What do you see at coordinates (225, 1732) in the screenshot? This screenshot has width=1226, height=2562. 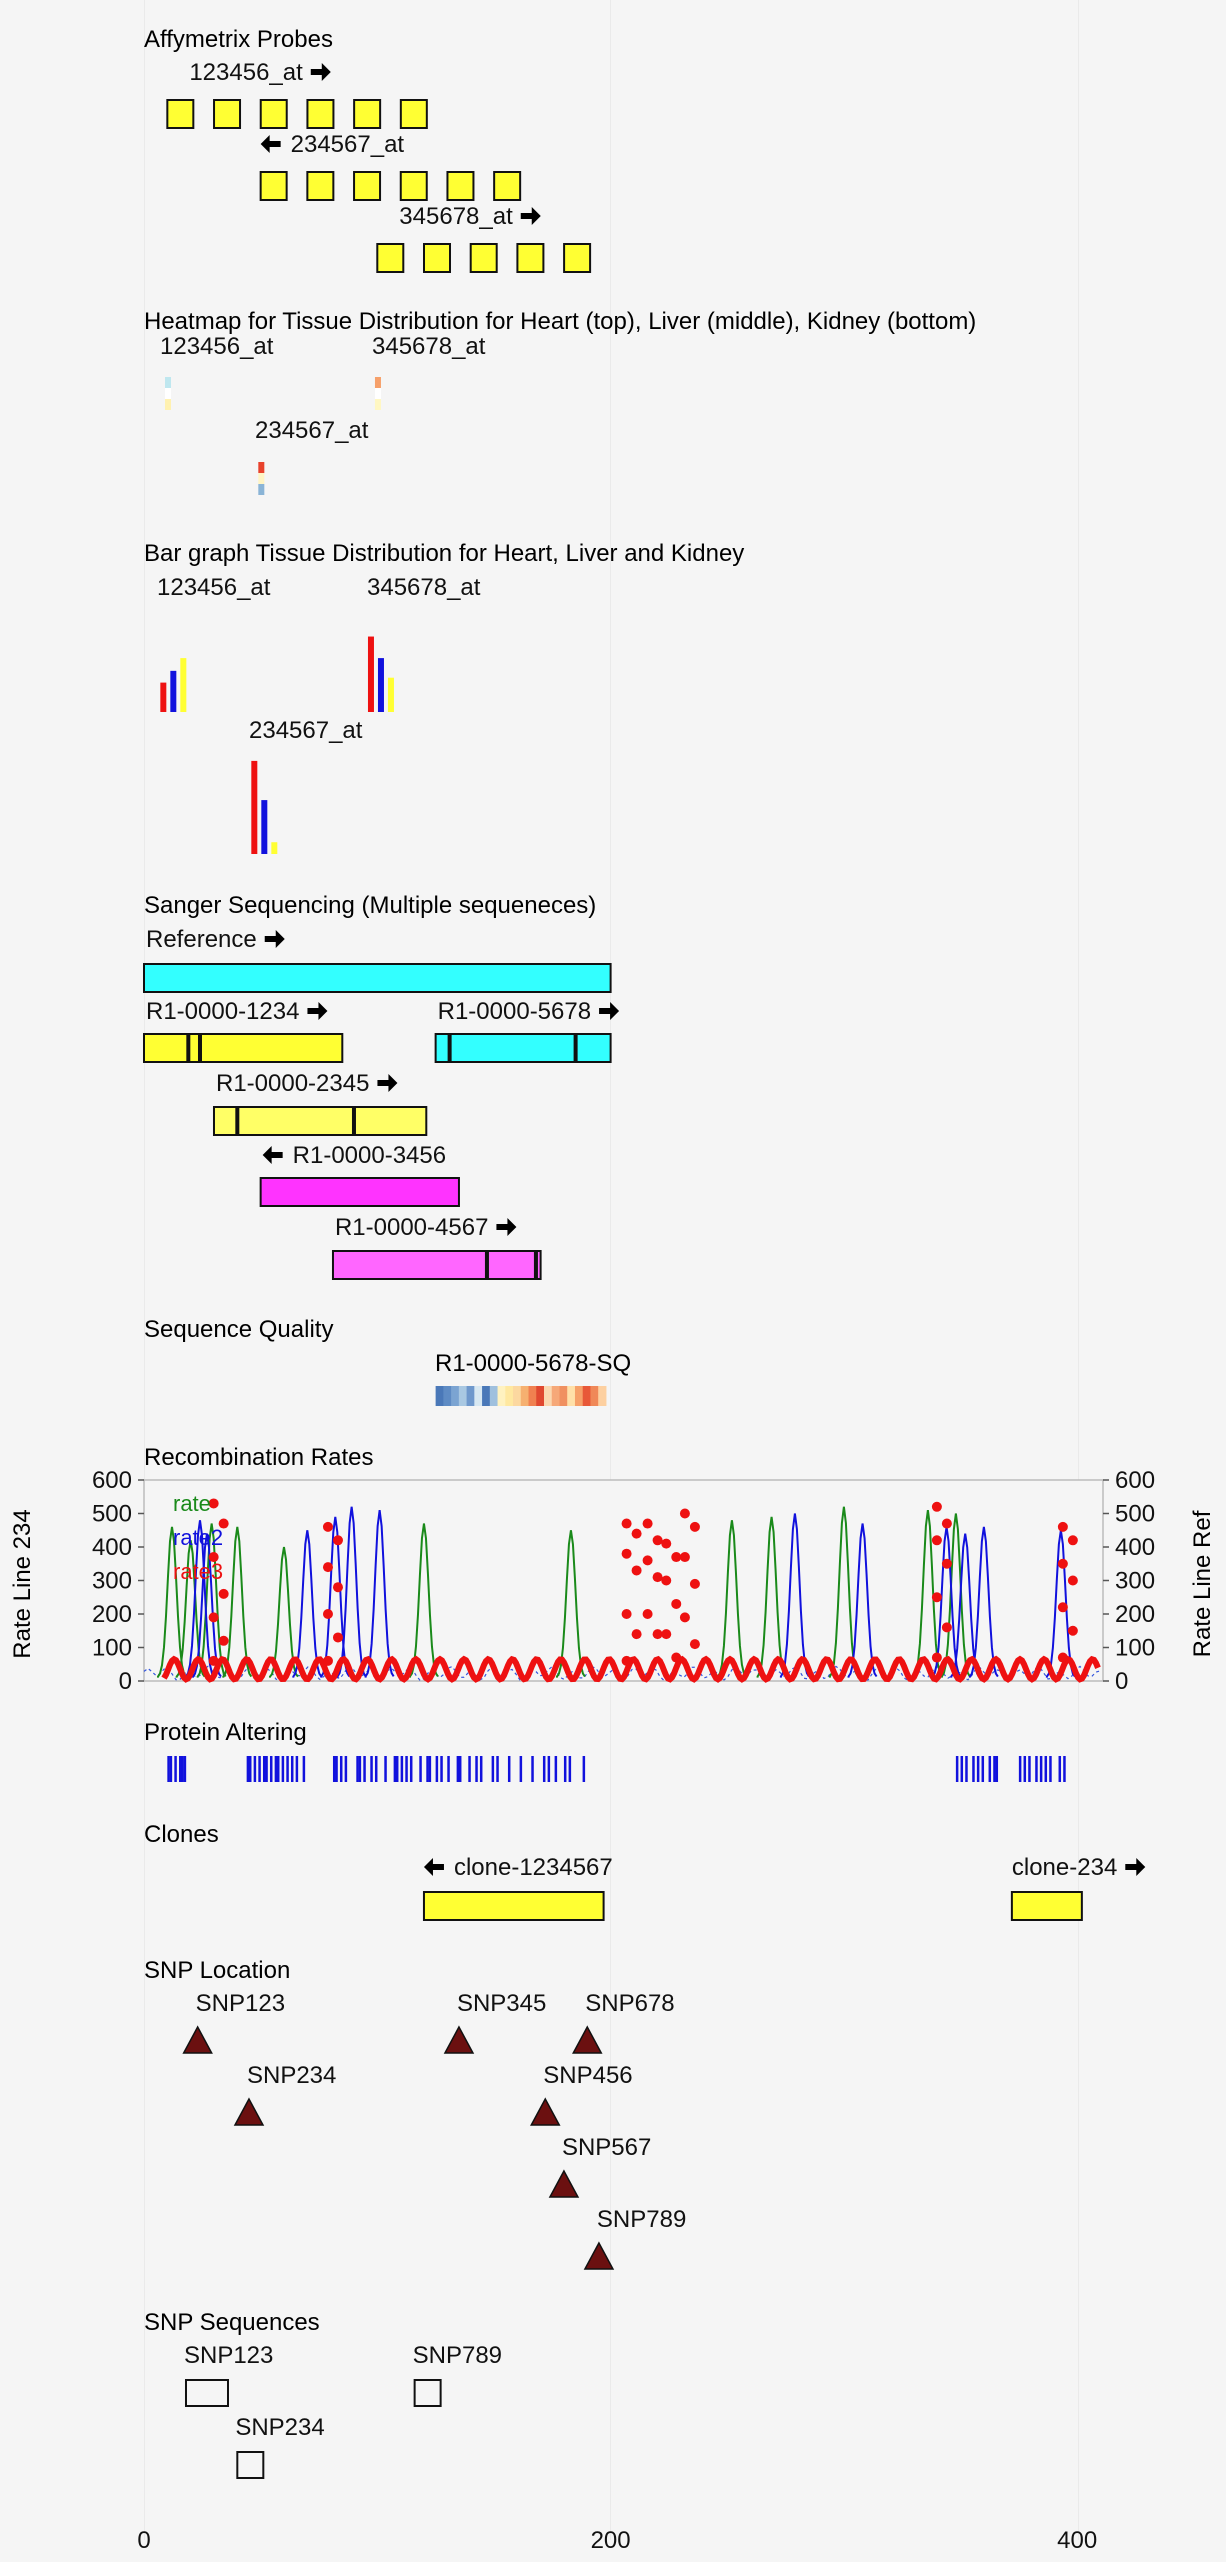 I see `protein-track-title: Protein Altering` at bounding box center [225, 1732].